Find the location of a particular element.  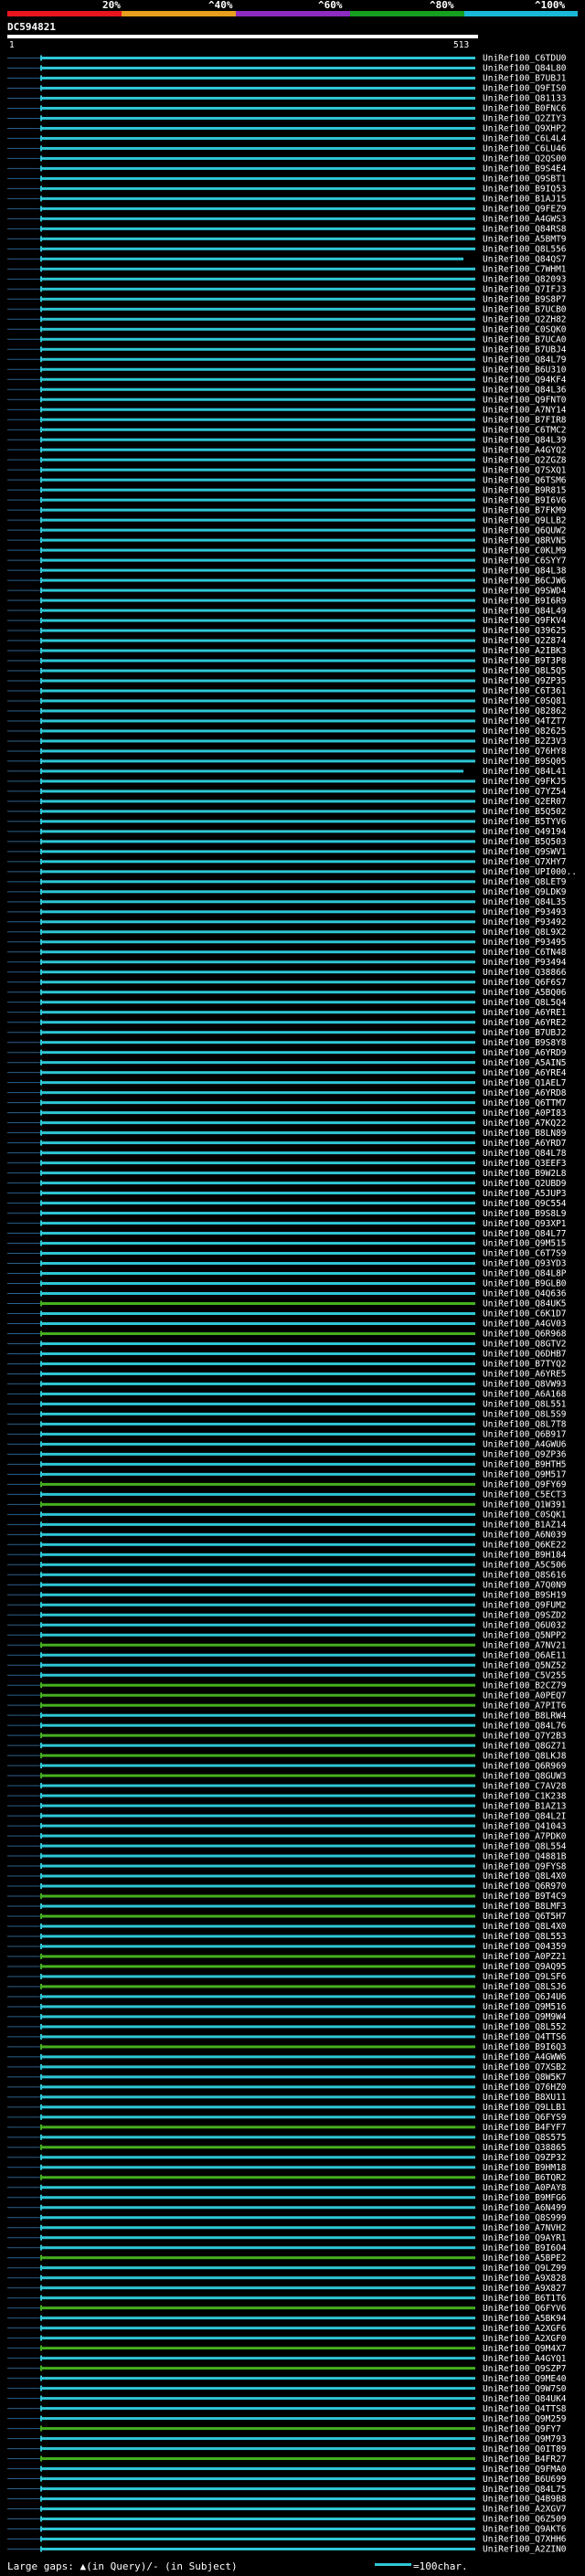

row-label: UniRef100_Q84UK5 is located at coordinates (525, 1304).